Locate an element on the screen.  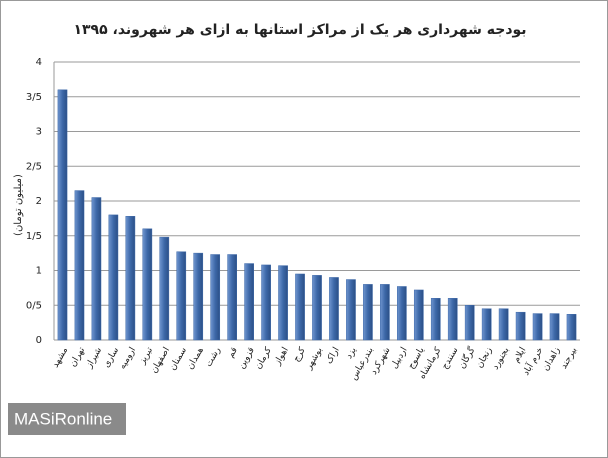
watermark: MASiRonline is located at coordinates (63, 418).